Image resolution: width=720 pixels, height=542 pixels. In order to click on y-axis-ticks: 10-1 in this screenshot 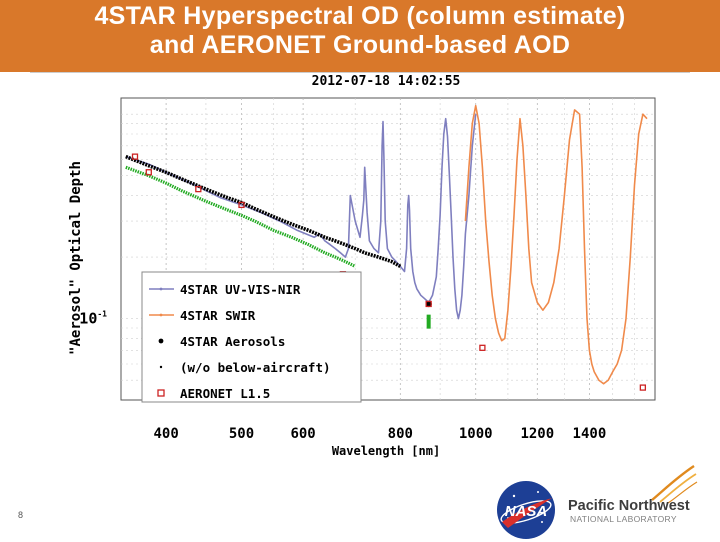, I will do `click(93, 319)`.